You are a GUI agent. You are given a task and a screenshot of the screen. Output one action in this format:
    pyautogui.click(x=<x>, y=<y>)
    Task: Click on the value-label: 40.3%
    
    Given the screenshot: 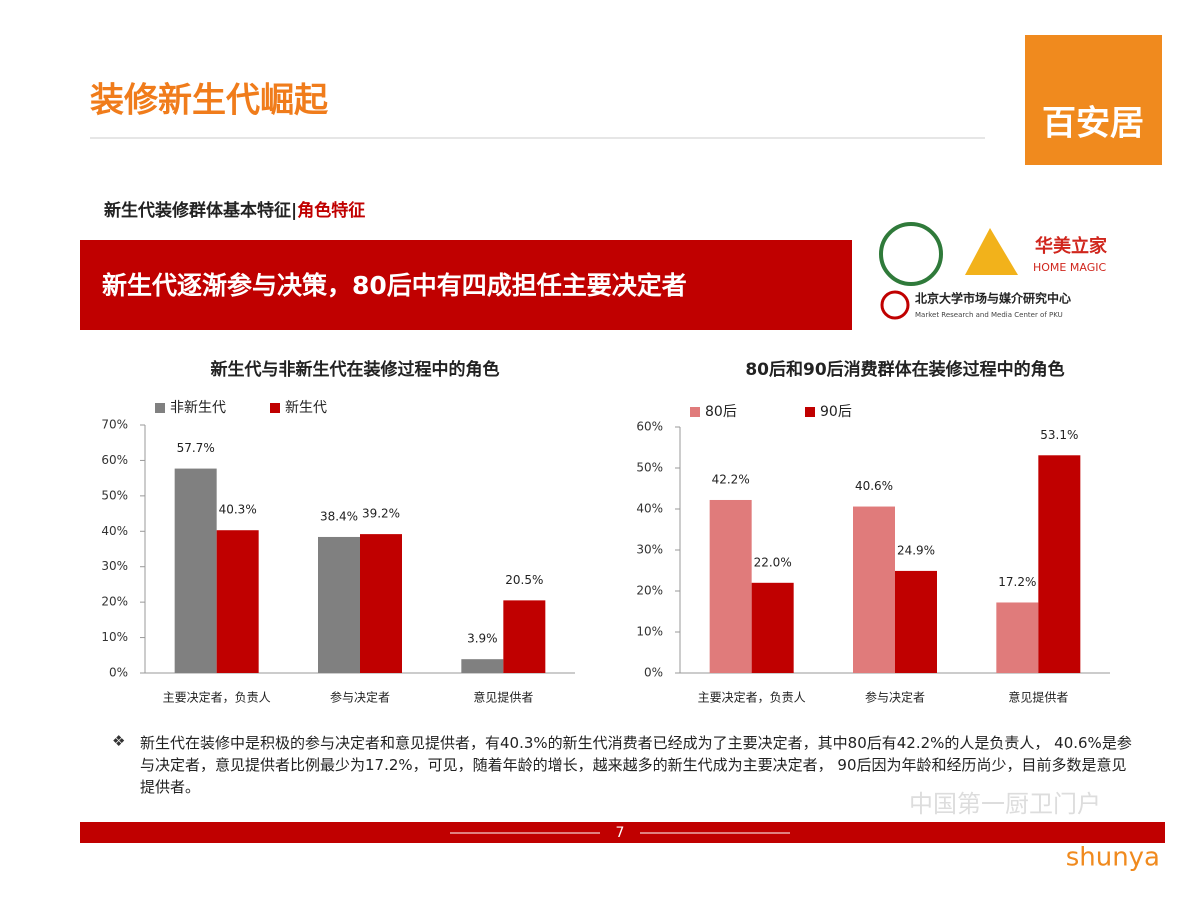 What is the action you would take?
    pyautogui.click(x=238, y=510)
    